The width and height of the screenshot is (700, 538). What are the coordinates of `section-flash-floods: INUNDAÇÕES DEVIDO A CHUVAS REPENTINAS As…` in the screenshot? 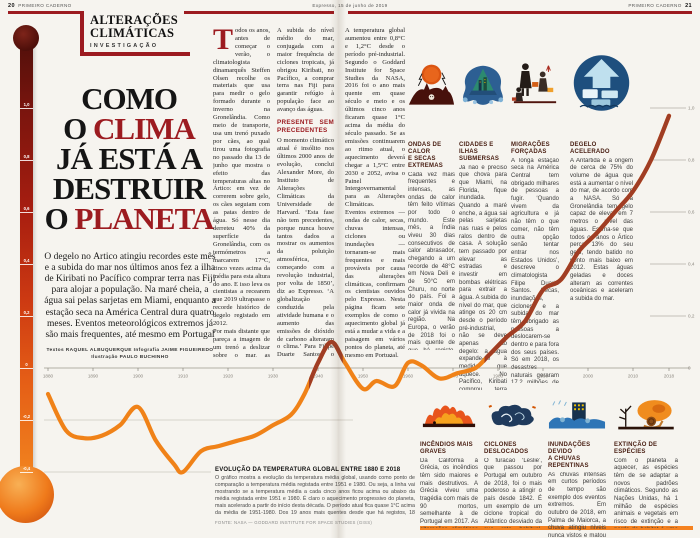 It's located at (577, 465).